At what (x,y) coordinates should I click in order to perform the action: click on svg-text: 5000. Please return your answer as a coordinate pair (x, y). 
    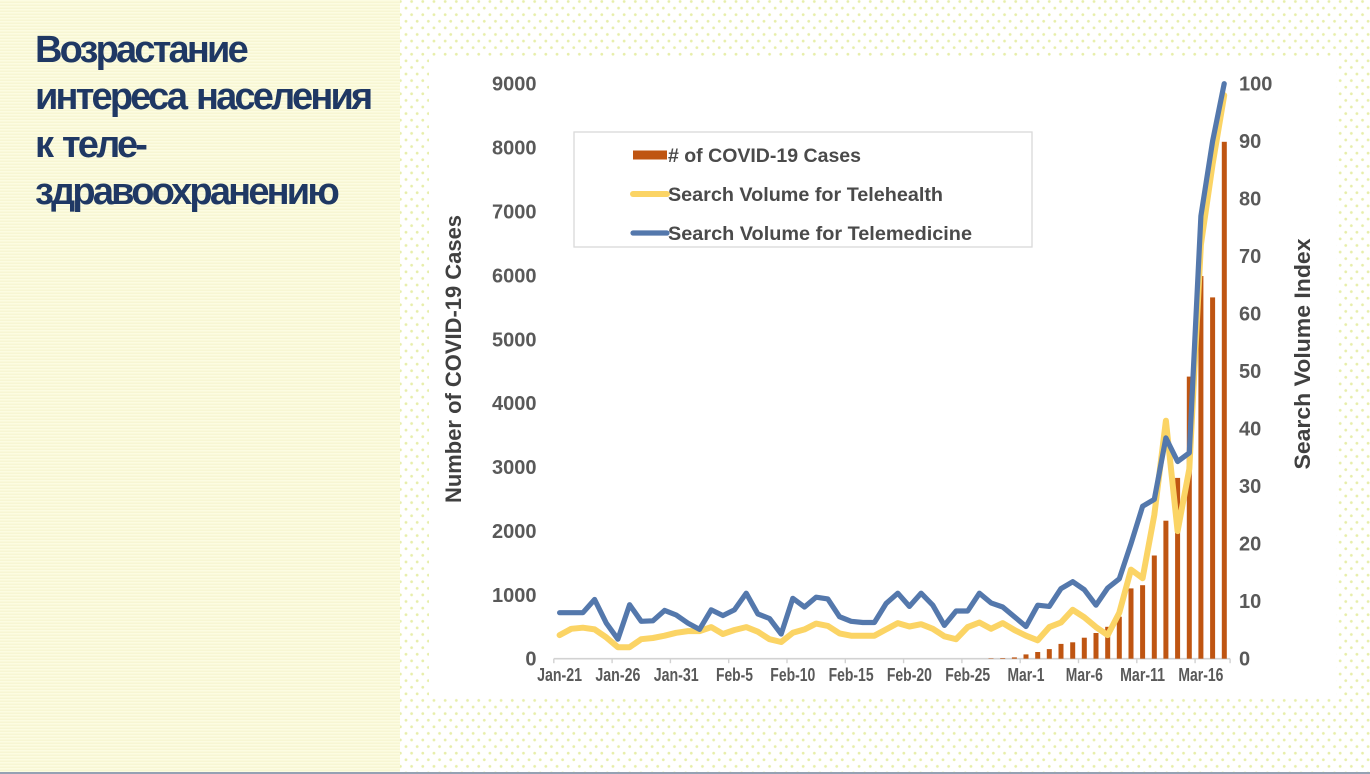
    Looking at the image, I should click on (514, 340).